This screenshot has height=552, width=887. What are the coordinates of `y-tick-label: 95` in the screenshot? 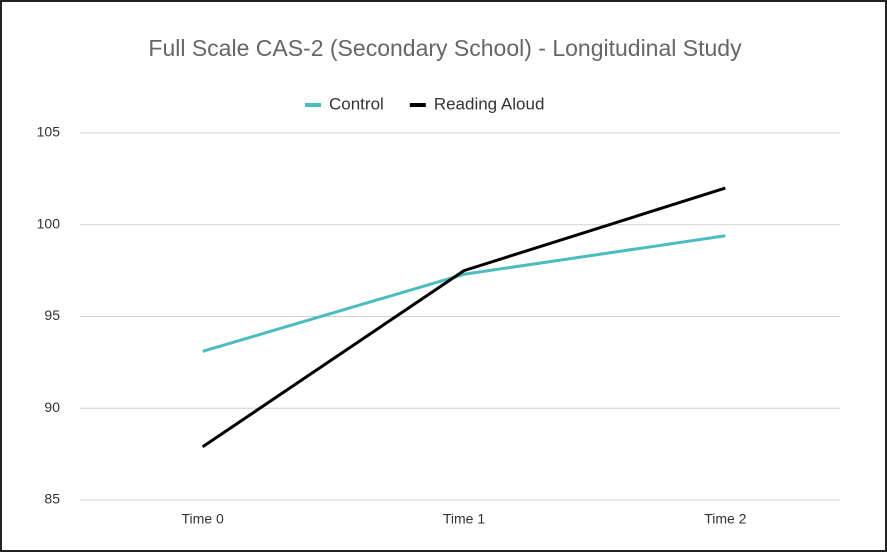 It's located at (52, 315).